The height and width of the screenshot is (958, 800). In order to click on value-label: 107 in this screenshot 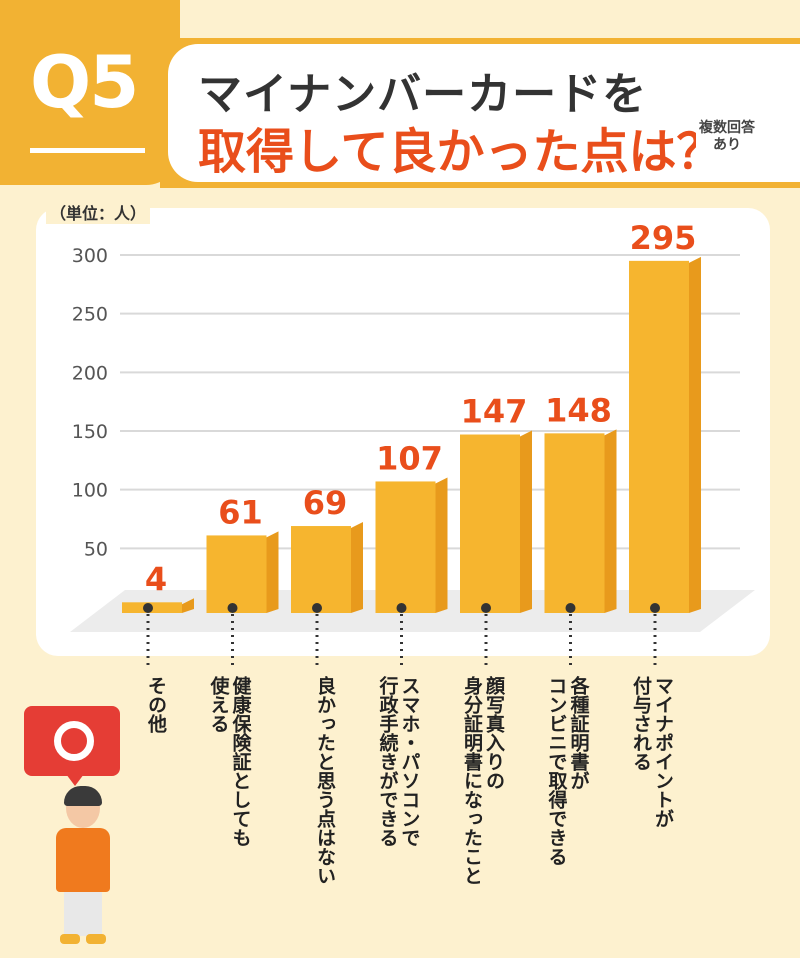, I will do `click(409, 458)`.